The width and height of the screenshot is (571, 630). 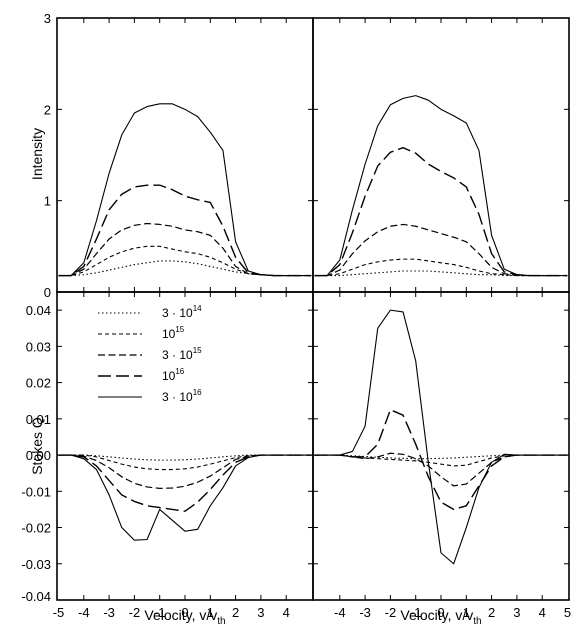 What do you see at coordinates (210, 612) in the screenshot?
I see `x-tick-label-left: 1` at bounding box center [210, 612].